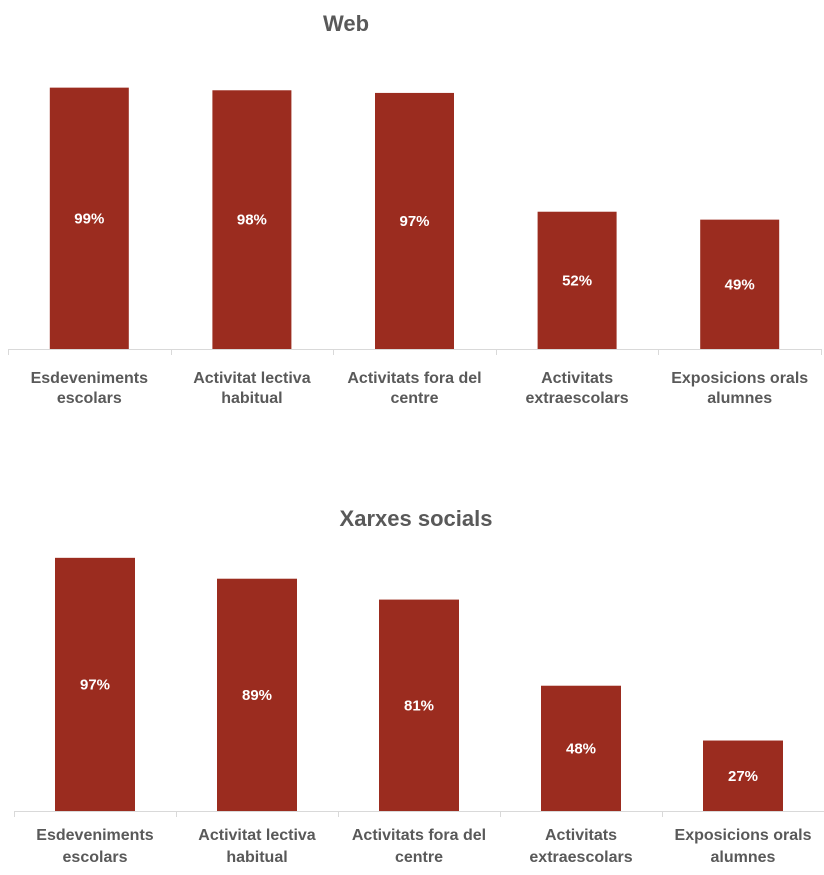  I want to click on data-label: 99%, so click(89, 218).